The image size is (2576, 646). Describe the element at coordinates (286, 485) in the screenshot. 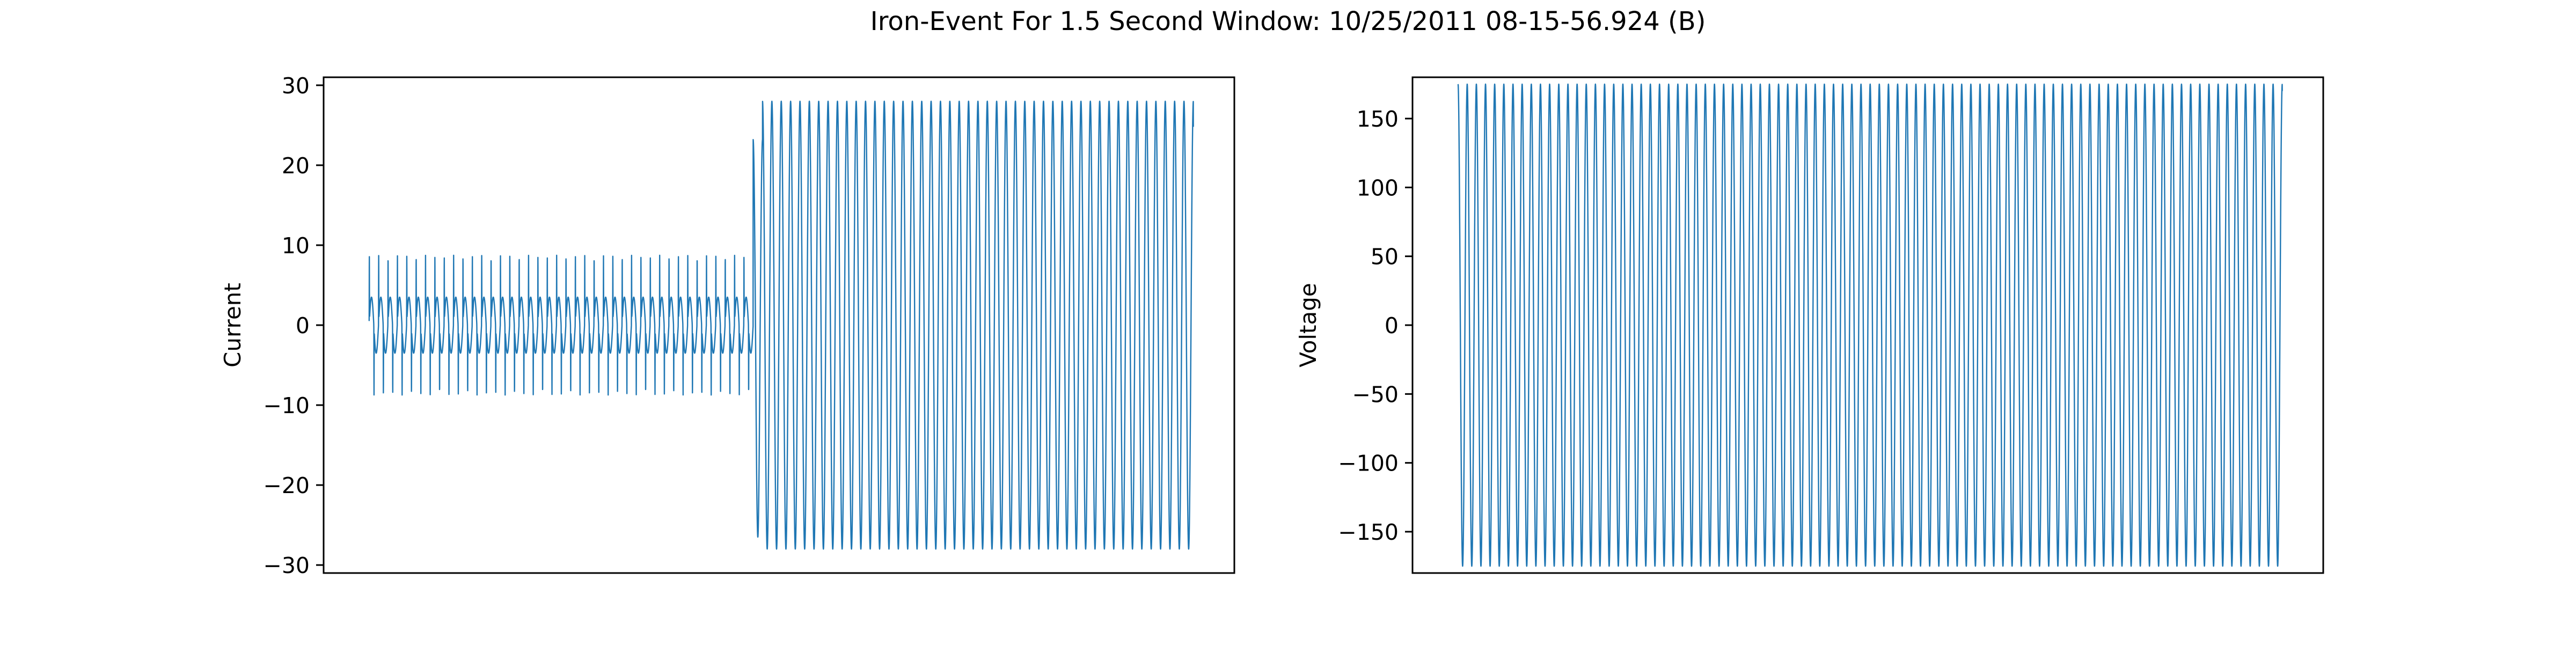

I see `current-ytick-label: −20` at that location.